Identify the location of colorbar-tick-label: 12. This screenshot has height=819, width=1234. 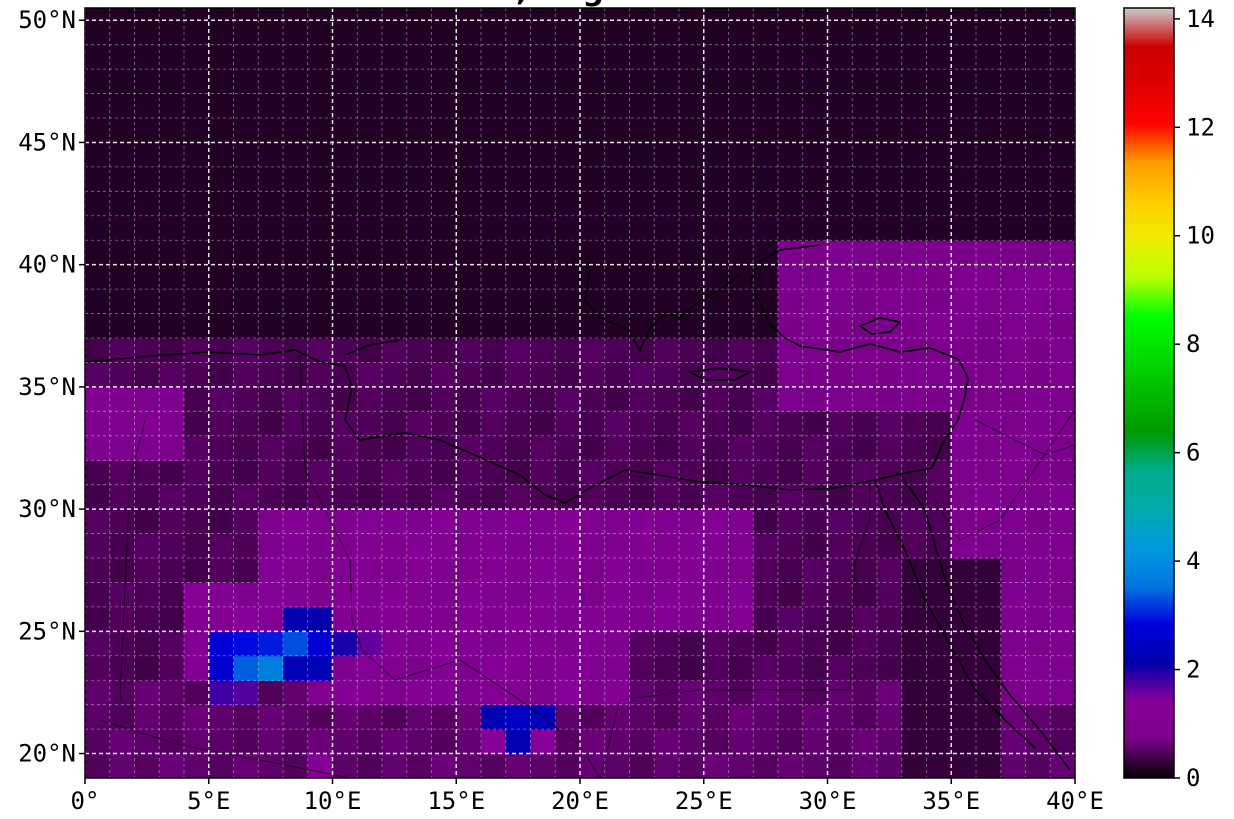
(1200, 127).